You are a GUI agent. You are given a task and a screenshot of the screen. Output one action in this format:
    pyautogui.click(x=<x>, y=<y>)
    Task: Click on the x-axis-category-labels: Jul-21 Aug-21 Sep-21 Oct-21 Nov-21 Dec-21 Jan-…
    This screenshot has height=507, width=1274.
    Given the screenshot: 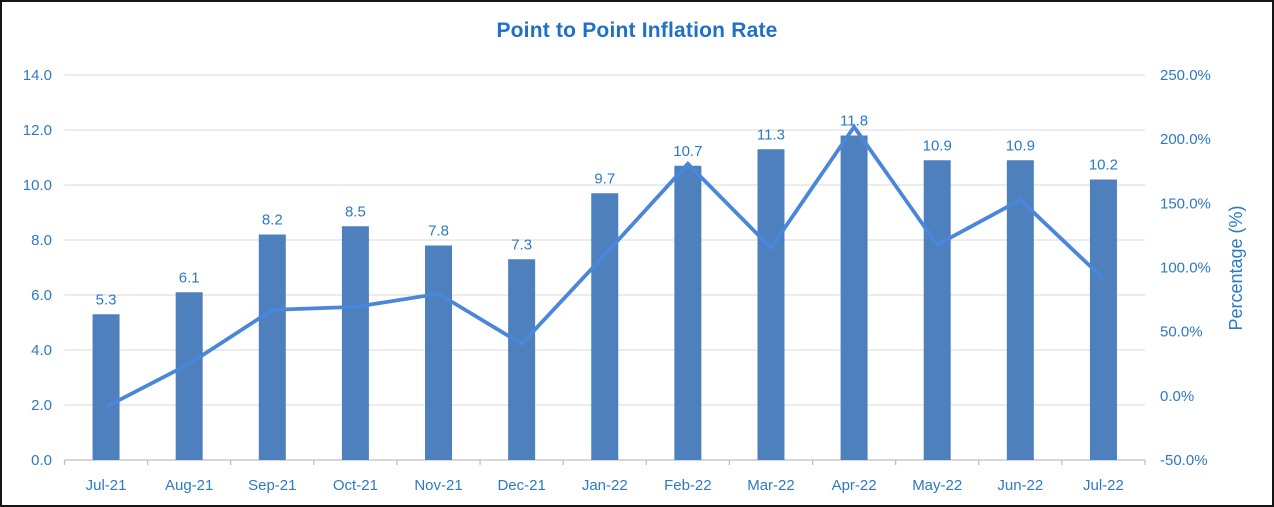 What is the action you would take?
    pyautogui.click(x=605, y=485)
    